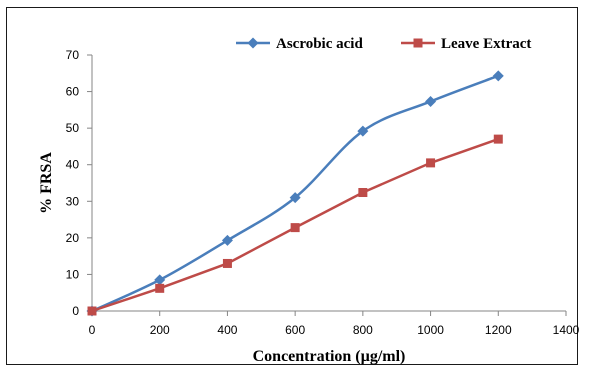 The width and height of the screenshot is (590, 371). What do you see at coordinates (160, 330) in the screenshot?
I see `x-tick-label: 200` at bounding box center [160, 330].